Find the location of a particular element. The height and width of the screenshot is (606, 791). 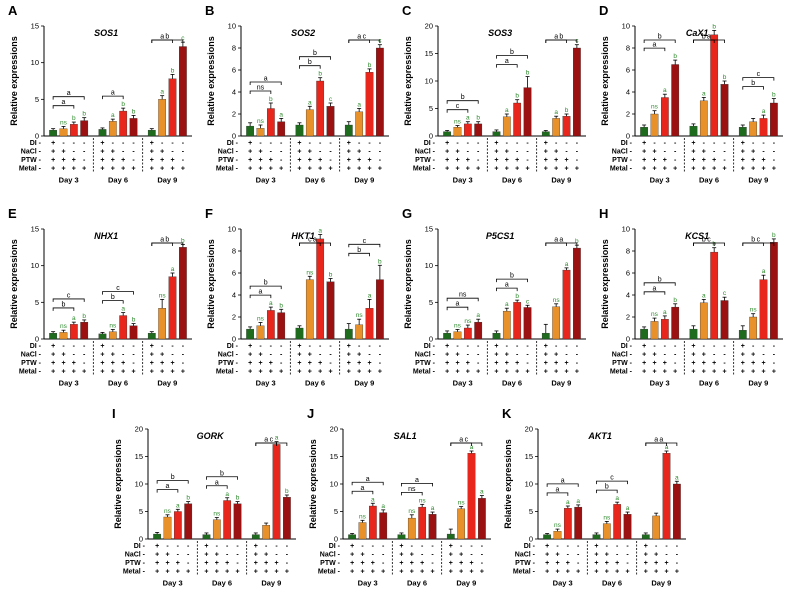

bracket-label: ns is located at coordinates (261, 88).